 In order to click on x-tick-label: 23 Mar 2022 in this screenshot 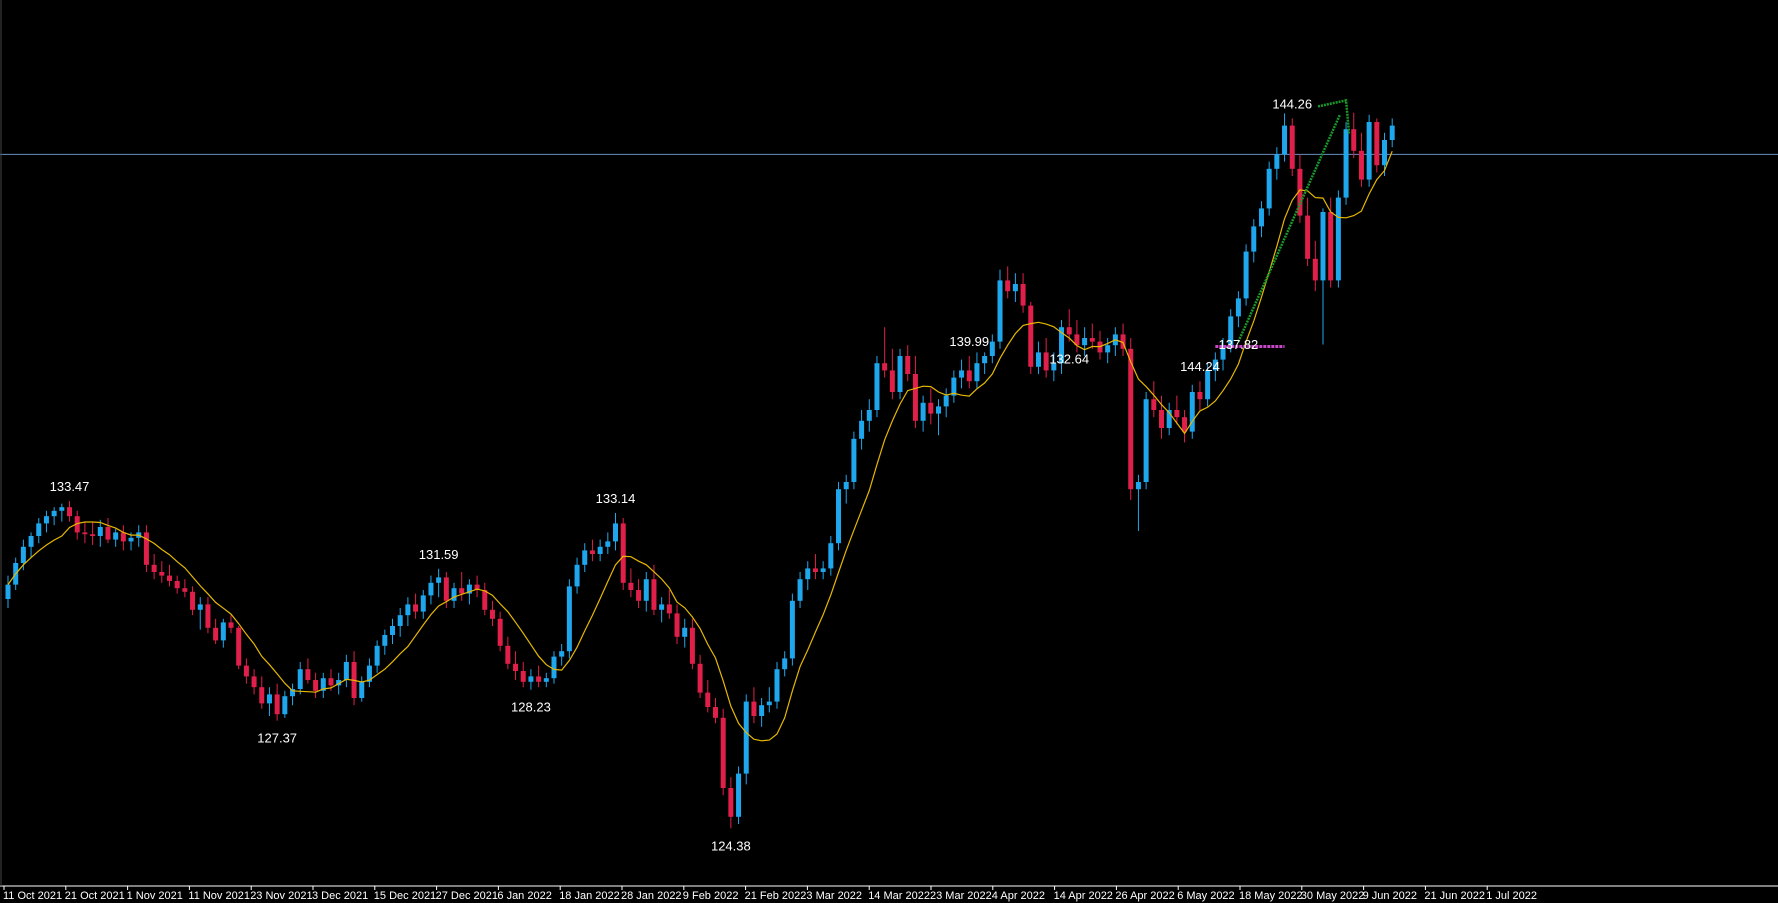, I will do `click(961, 896)`.